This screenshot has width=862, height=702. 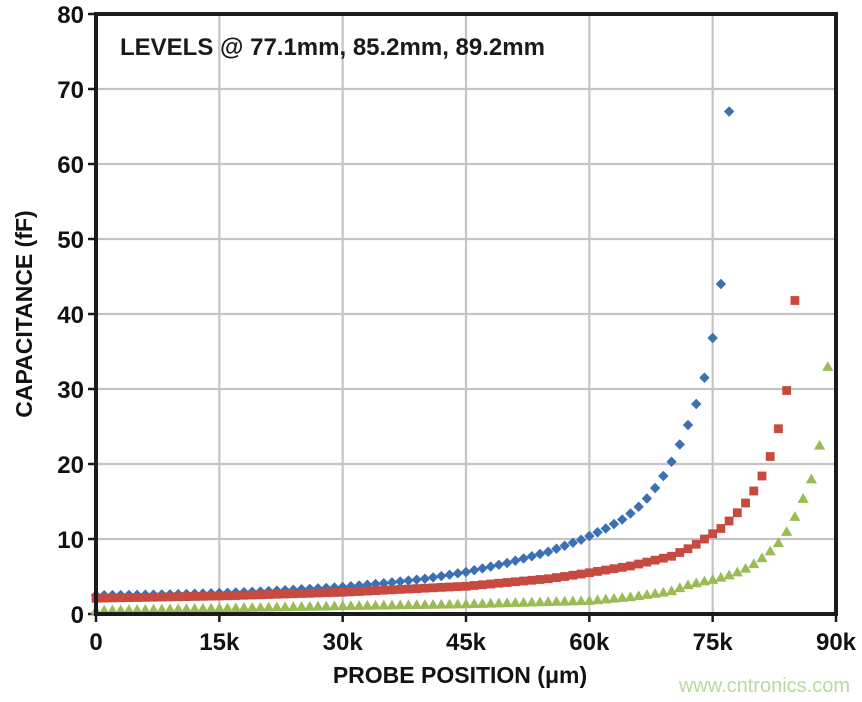 I want to click on y-tick-label: 20, so click(x=70, y=465).